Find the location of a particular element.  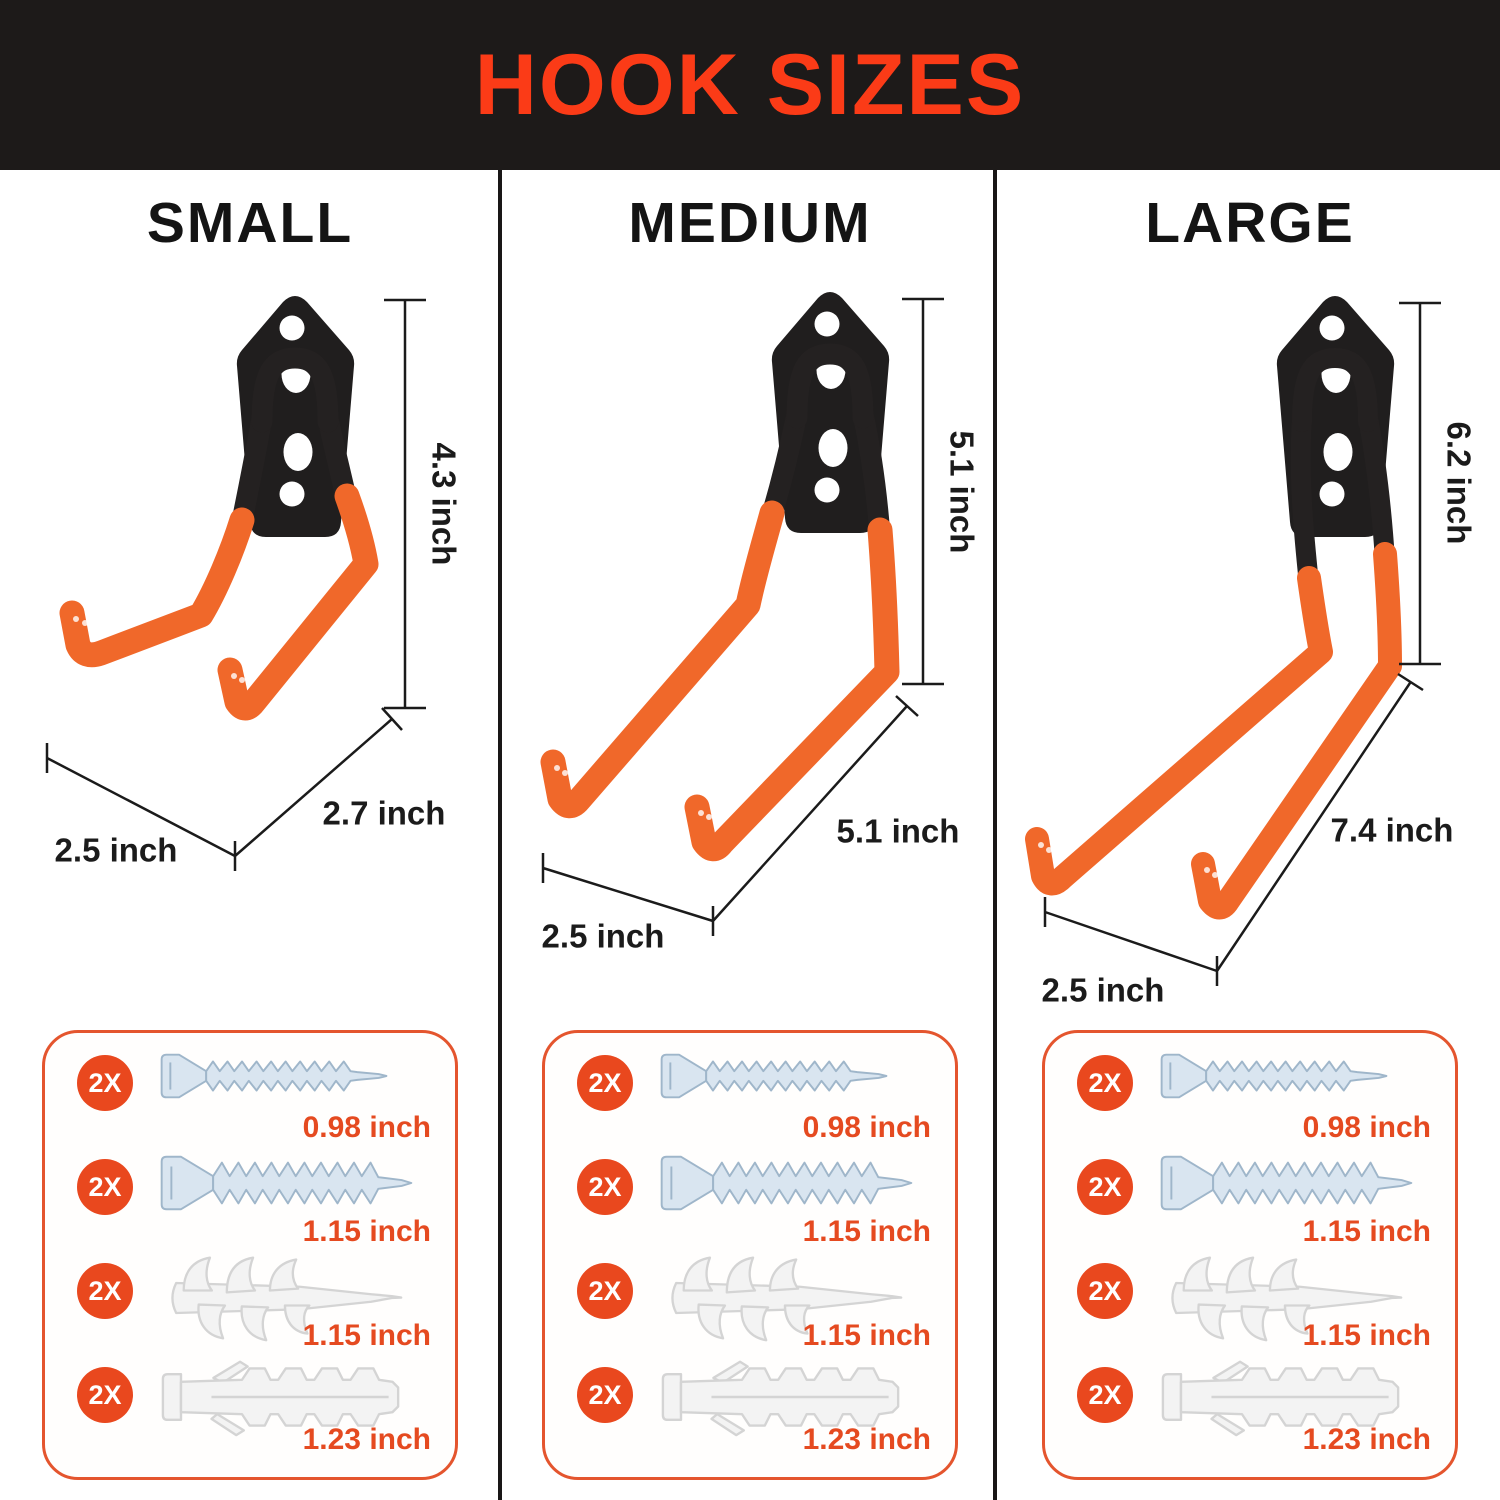

width-dimension-label: 2.7 inch is located at coordinates (384, 813).